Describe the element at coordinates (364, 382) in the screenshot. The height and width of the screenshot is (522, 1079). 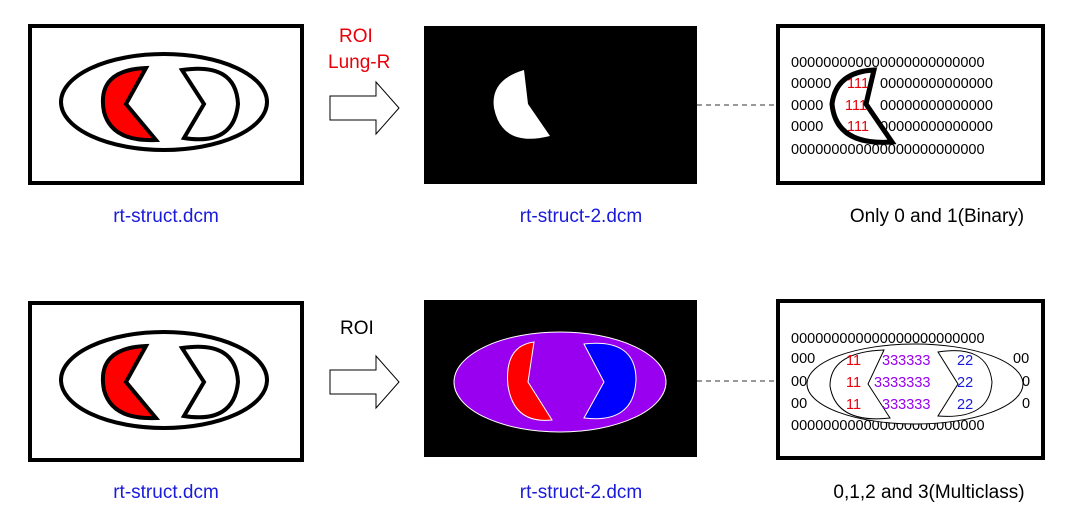
I see `row2-roi-arrow` at that location.